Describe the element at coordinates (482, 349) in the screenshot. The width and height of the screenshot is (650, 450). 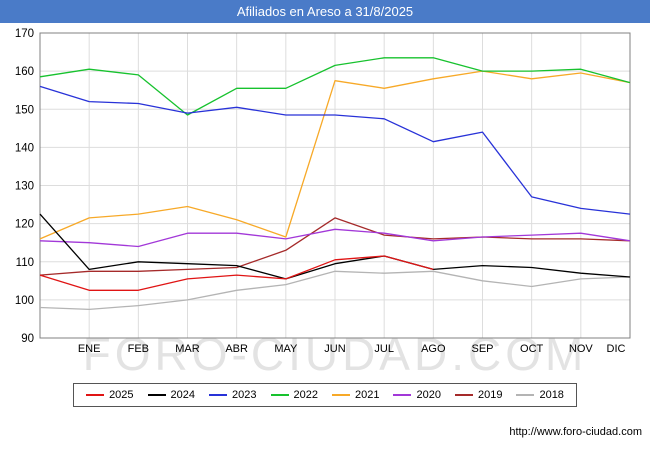
I see `x-axis-tick-label: SEP` at that location.